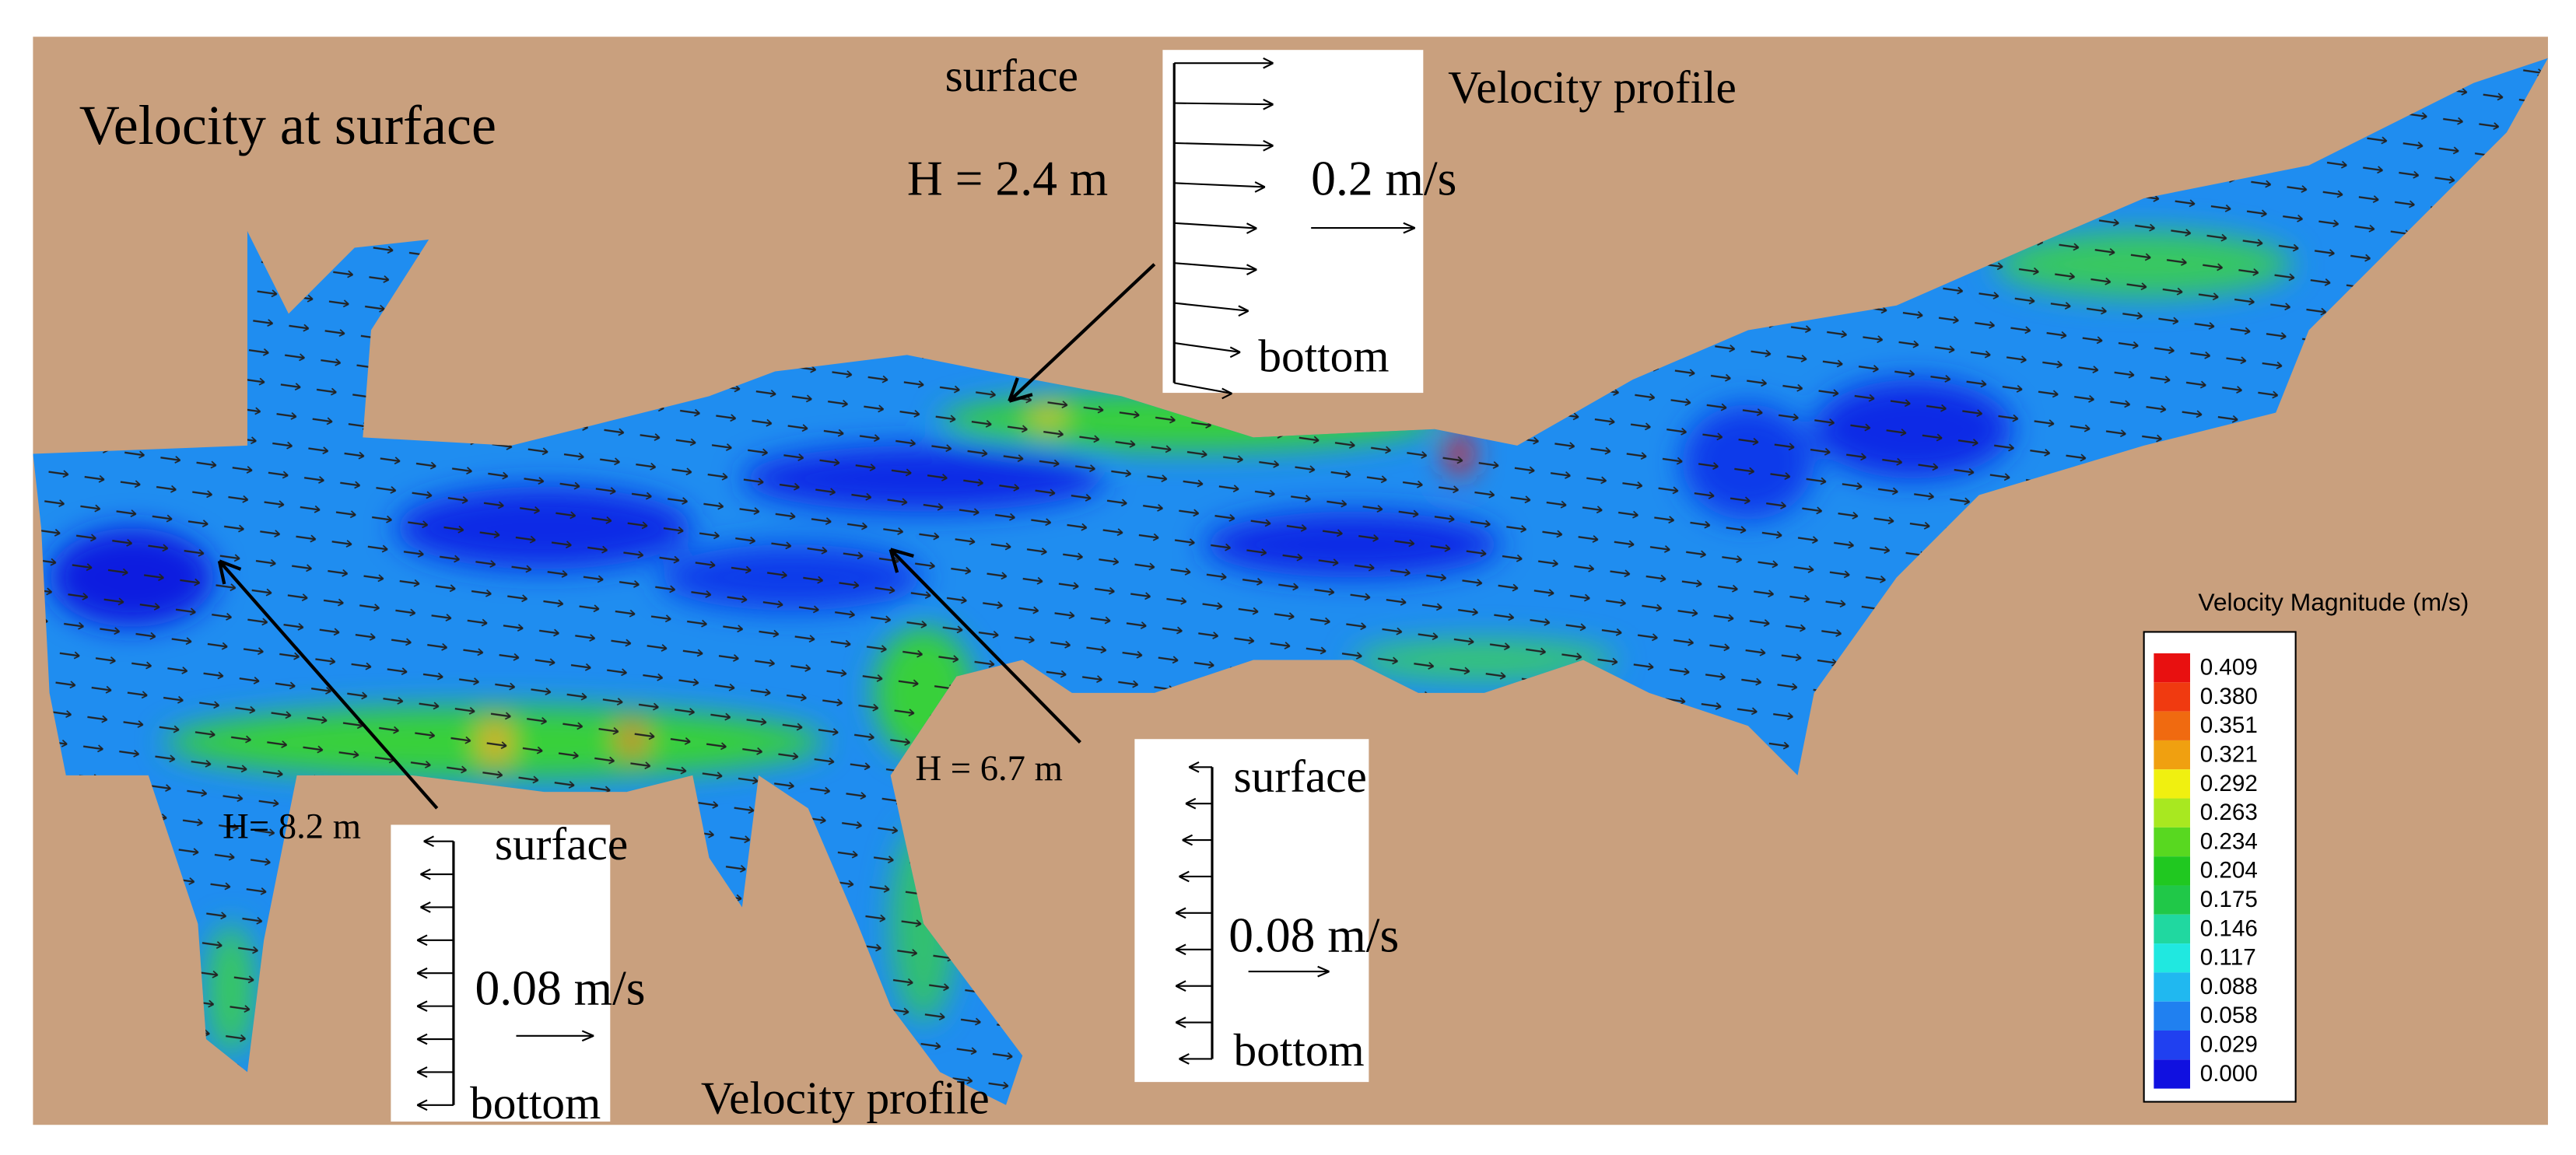  I want to click on label: 0.088, so click(2229, 986).